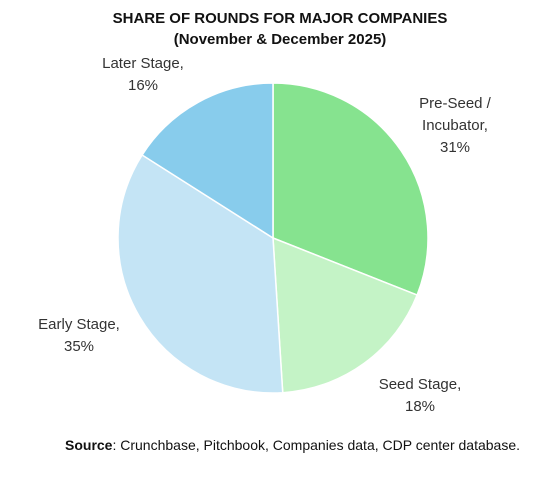  What do you see at coordinates (455, 125) in the screenshot?
I see `slice-label-pre-seed-incubator: Pre-Seed / Incubator, 31%` at bounding box center [455, 125].